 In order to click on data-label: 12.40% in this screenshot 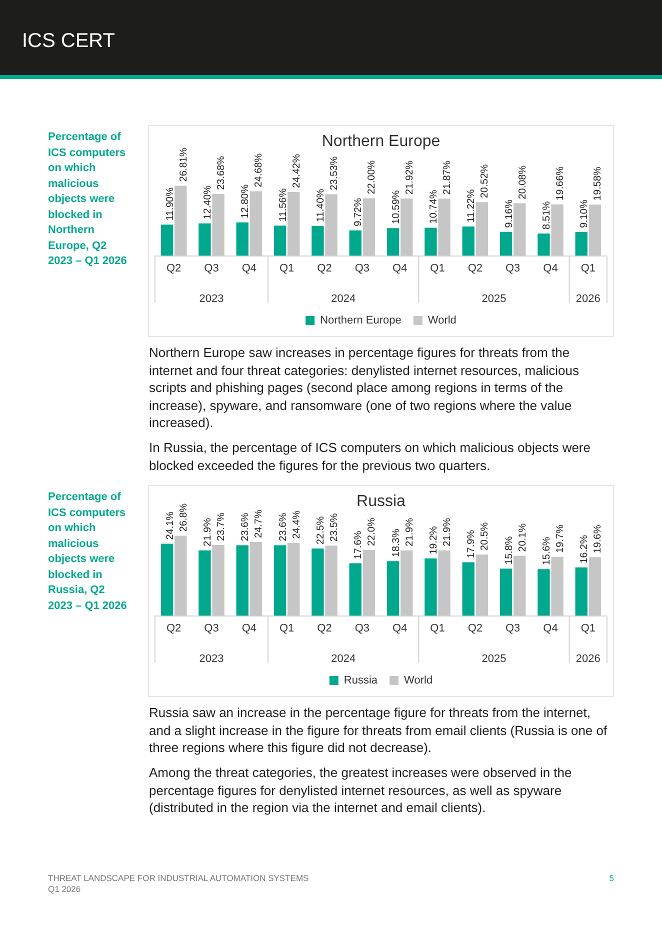, I will do `click(208, 202)`.